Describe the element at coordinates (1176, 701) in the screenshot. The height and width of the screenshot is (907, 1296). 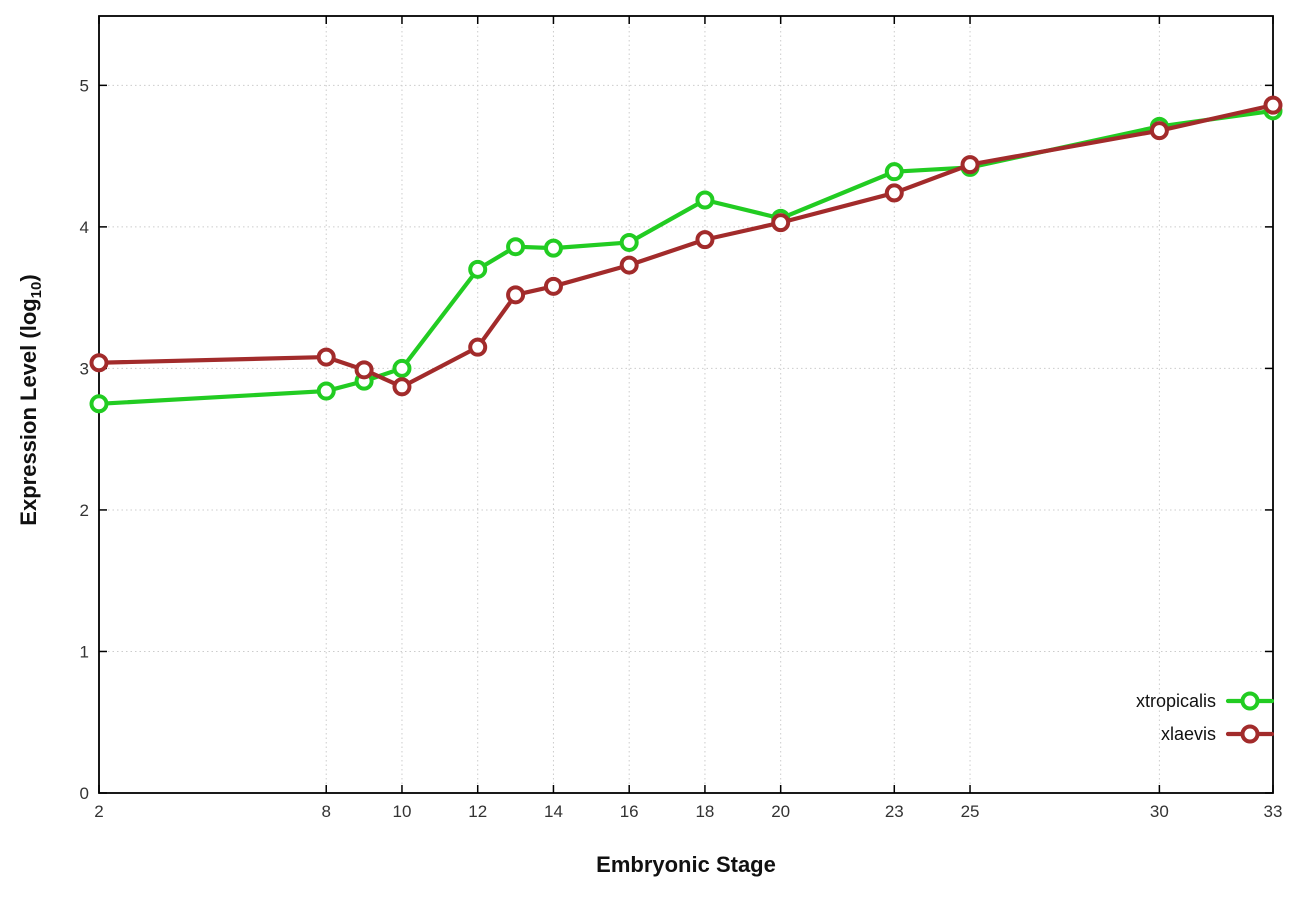
I see `legend-label-xtropicalis: xtropicalis` at that location.